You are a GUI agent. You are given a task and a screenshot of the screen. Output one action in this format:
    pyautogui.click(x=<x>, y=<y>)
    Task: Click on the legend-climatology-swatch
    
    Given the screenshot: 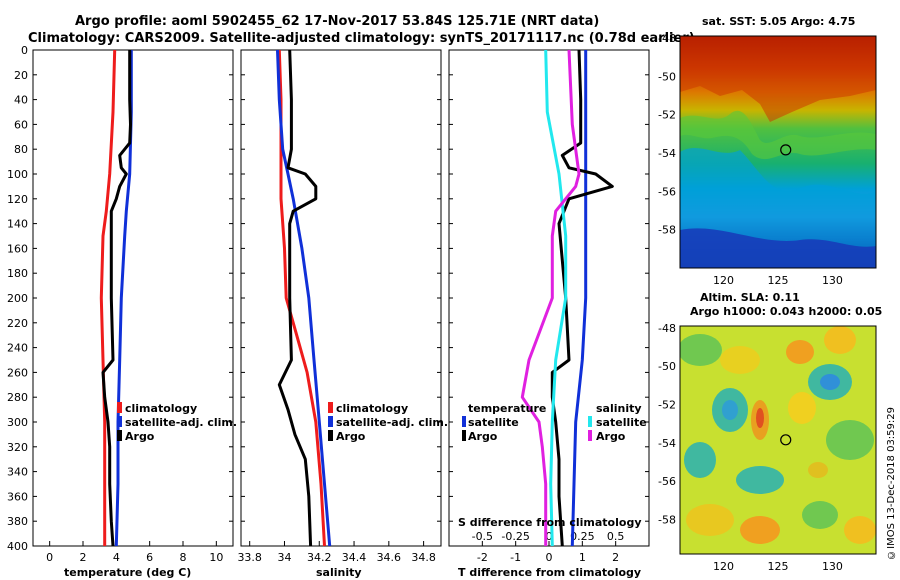 What is the action you would take?
    pyautogui.click(x=119, y=407)
    